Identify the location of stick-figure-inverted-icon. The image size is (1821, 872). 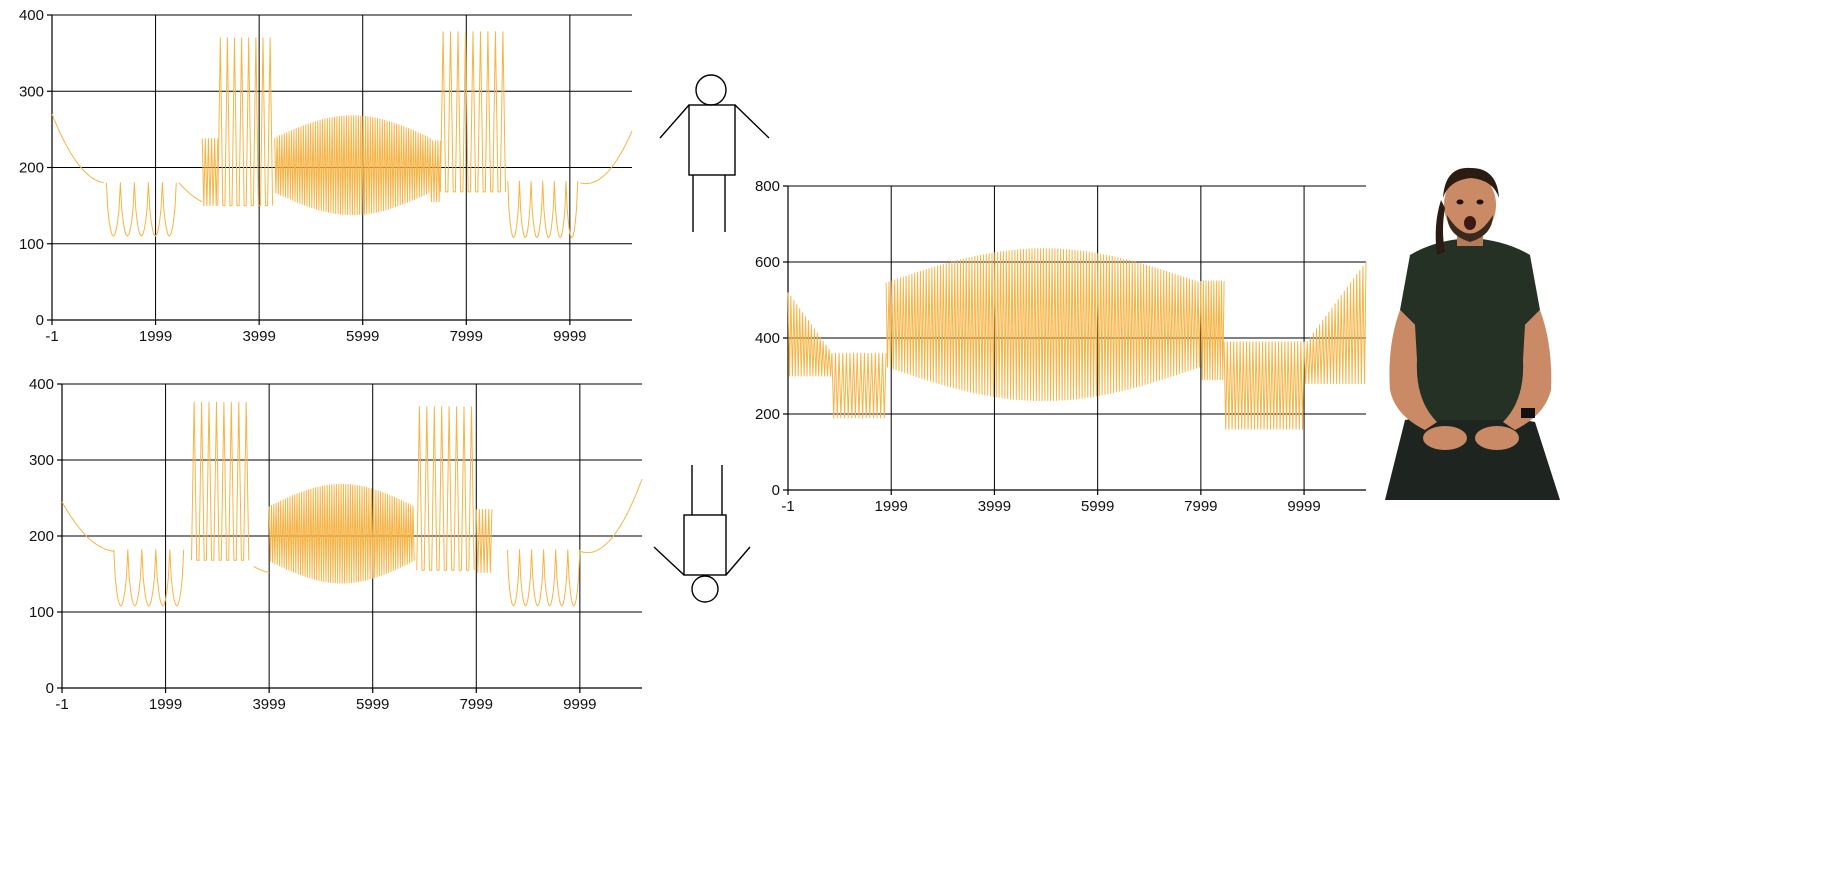
(702, 534).